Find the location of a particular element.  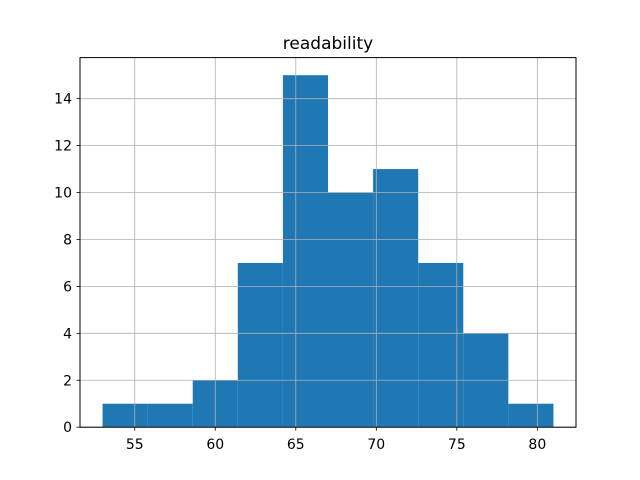

y-tick-label: 10 is located at coordinates (63, 194).